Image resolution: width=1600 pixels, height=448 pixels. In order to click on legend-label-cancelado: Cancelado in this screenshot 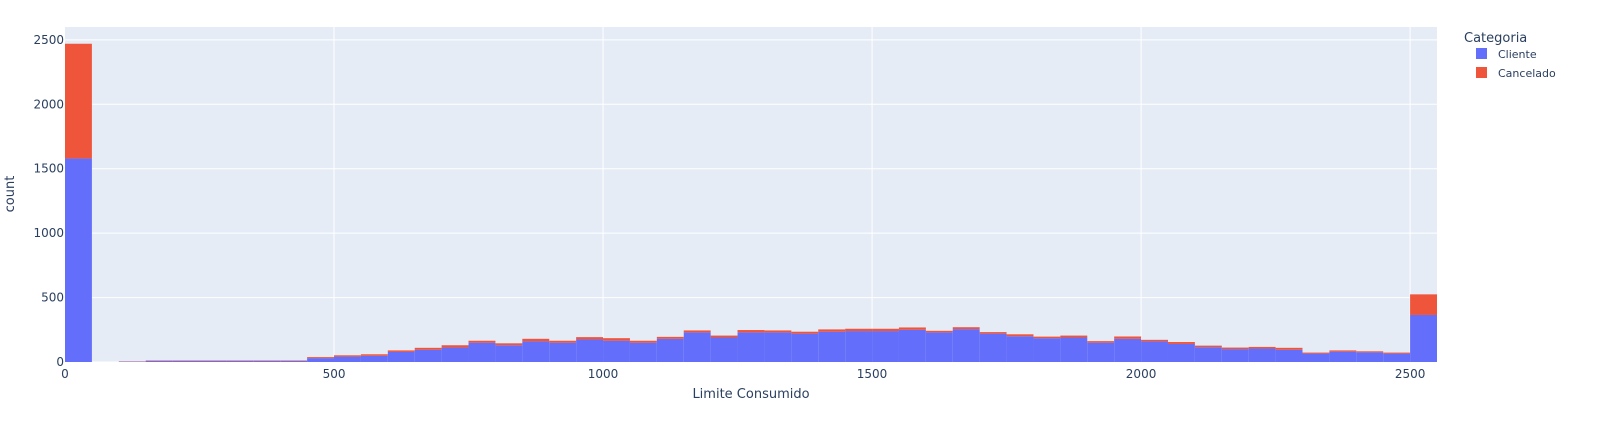, I will do `click(1527, 73)`.